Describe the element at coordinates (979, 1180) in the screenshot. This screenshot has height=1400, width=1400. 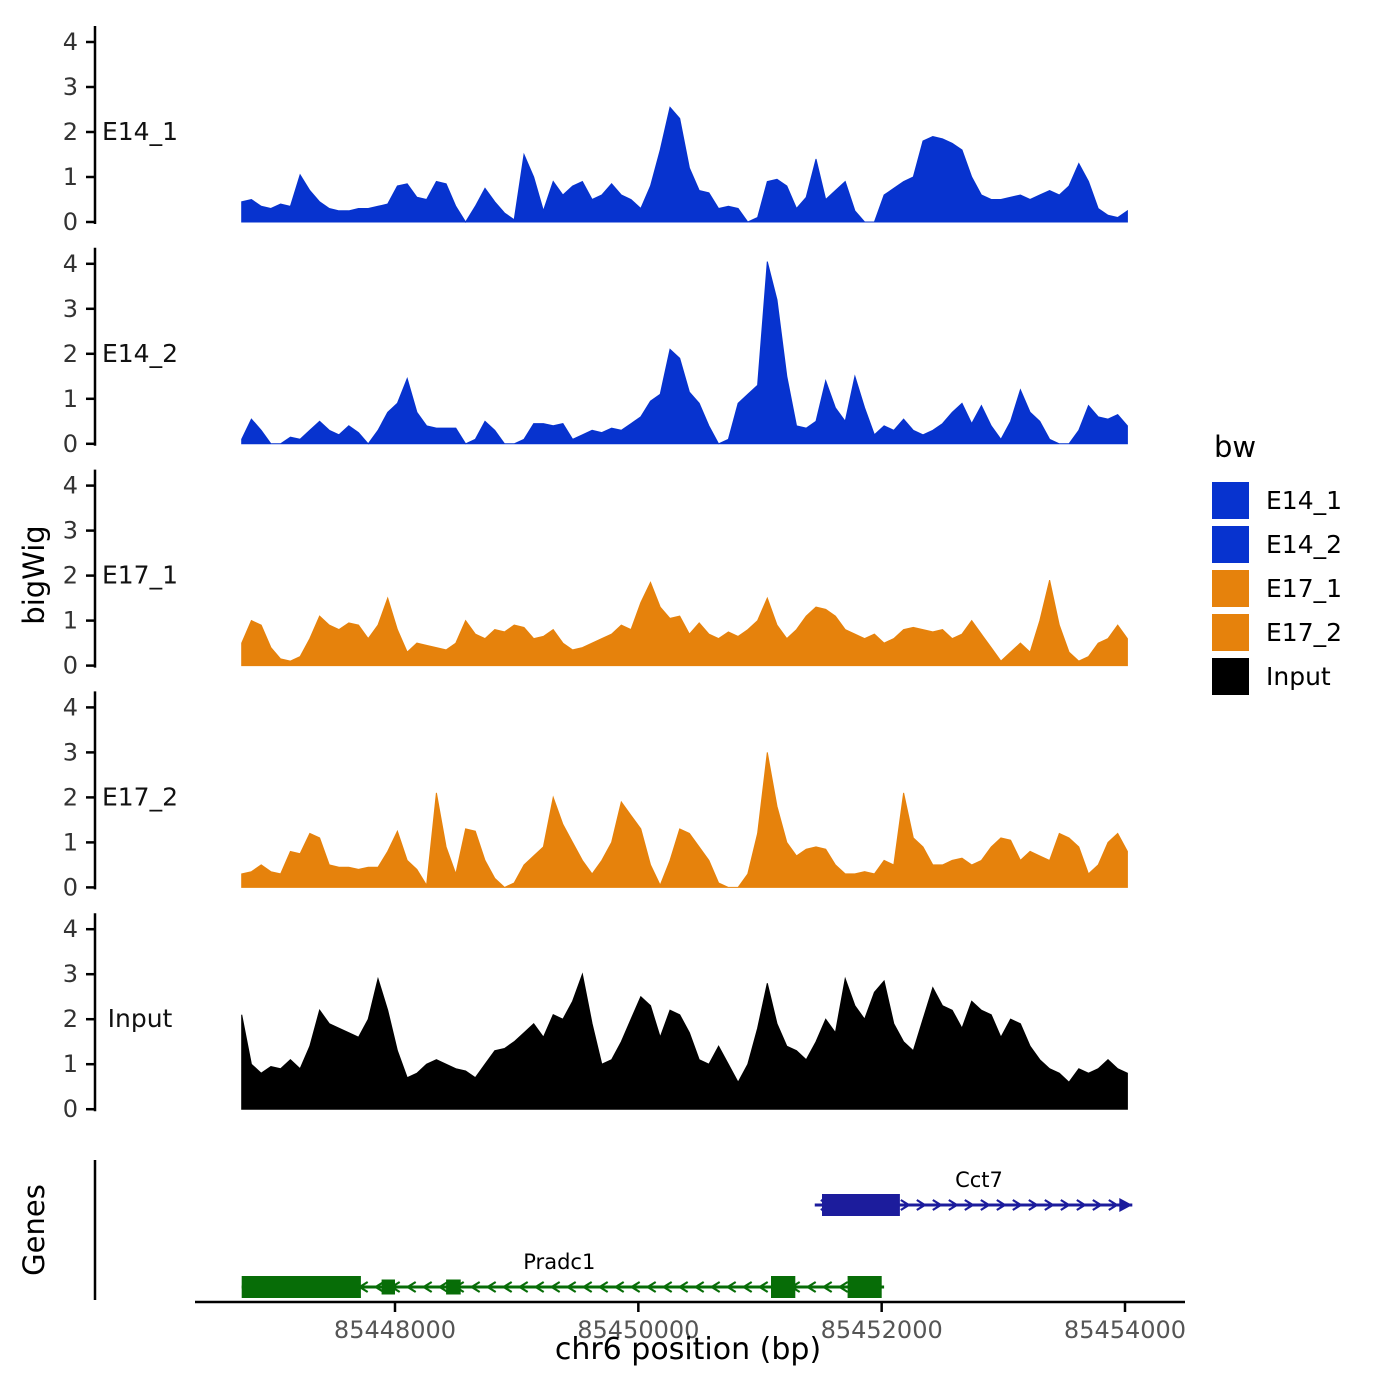
I see `gene-label-Cct7: Cct7` at that location.